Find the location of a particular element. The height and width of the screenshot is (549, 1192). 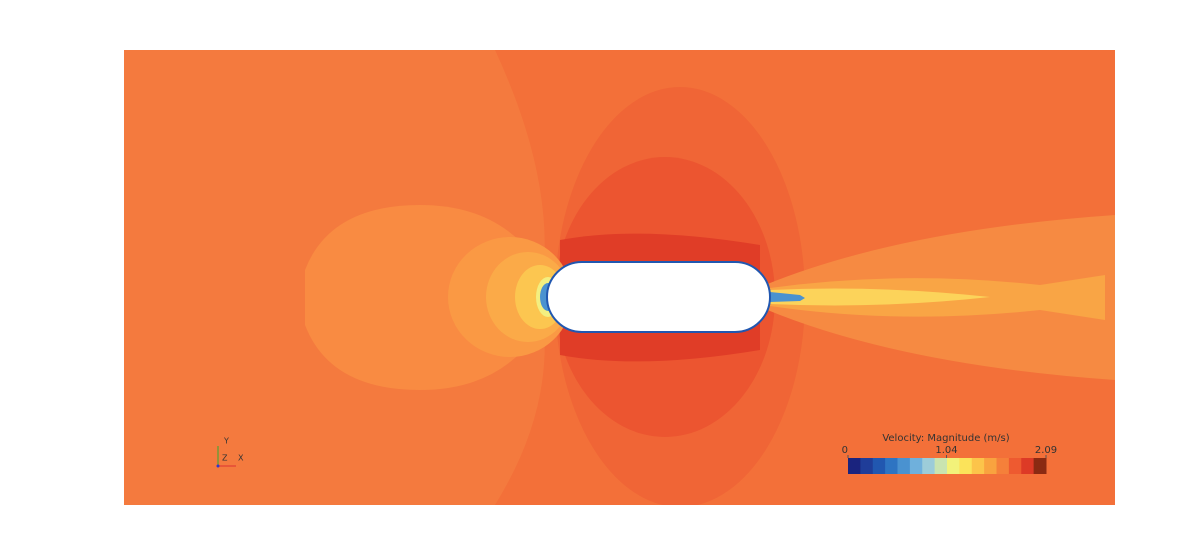

axis-z-label: Z is located at coordinates (225, 458).